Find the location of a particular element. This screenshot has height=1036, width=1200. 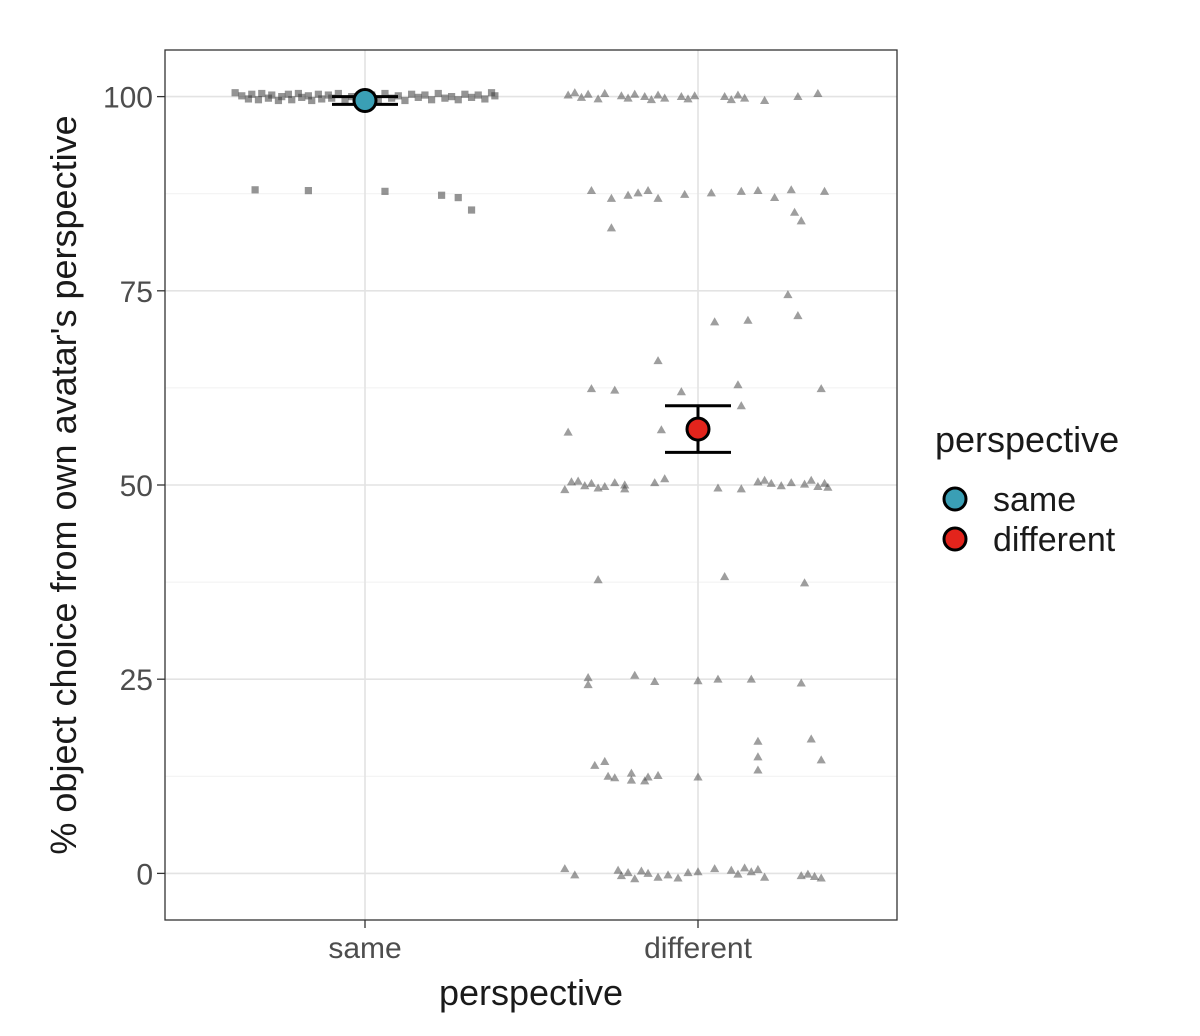

x-tick-label-different: different is located at coordinates (698, 948).